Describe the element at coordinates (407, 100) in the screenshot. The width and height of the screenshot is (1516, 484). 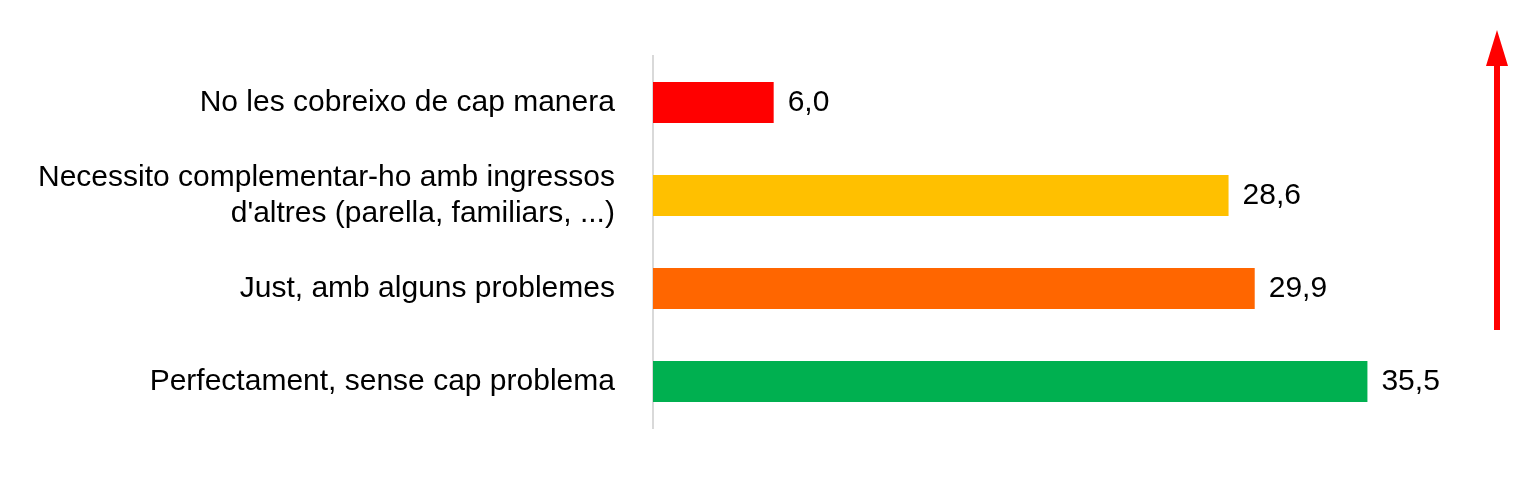
I see `y-tick-label: No les cobreixo de cap manera` at that location.